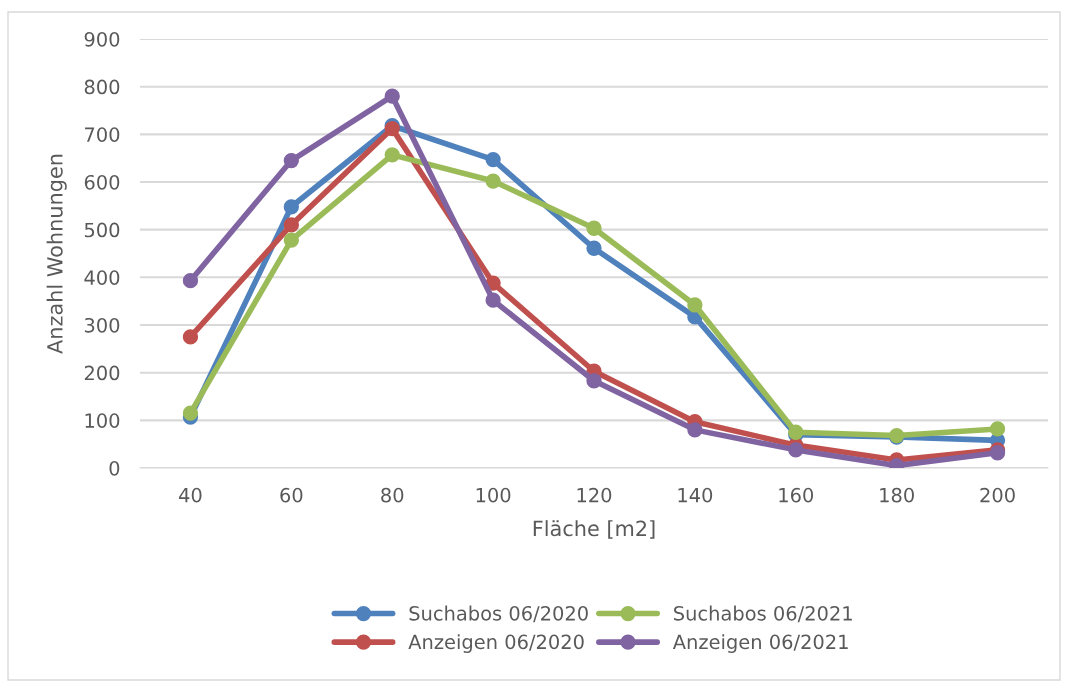 Image resolution: width=1067 pixels, height=682 pixels. Describe the element at coordinates (102, 134) in the screenshot. I see `y-tick-label: 700` at that location.